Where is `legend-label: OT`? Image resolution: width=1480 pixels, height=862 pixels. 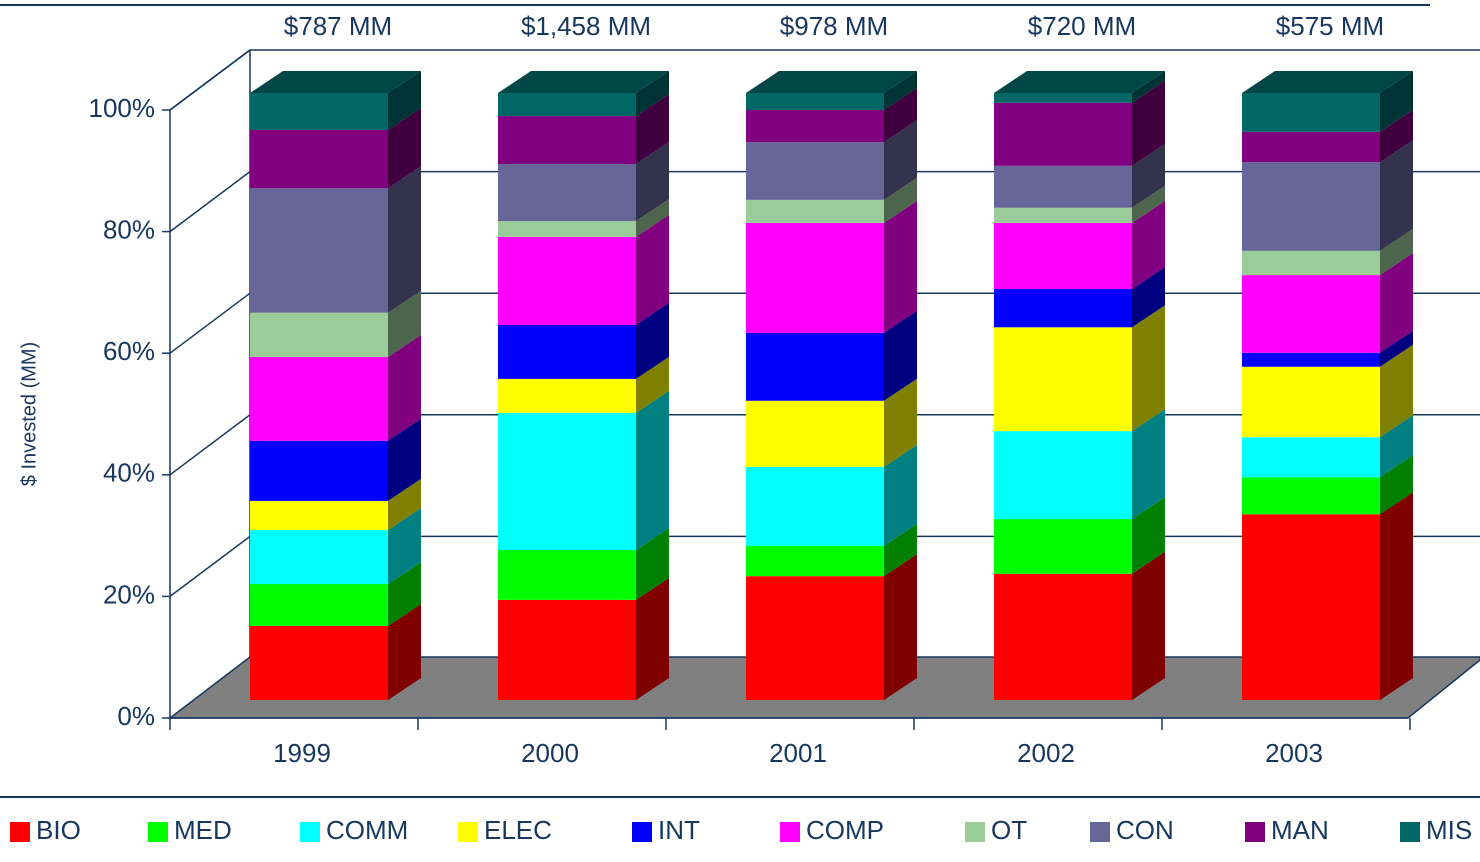 legend-label: OT is located at coordinates (1009, 830).